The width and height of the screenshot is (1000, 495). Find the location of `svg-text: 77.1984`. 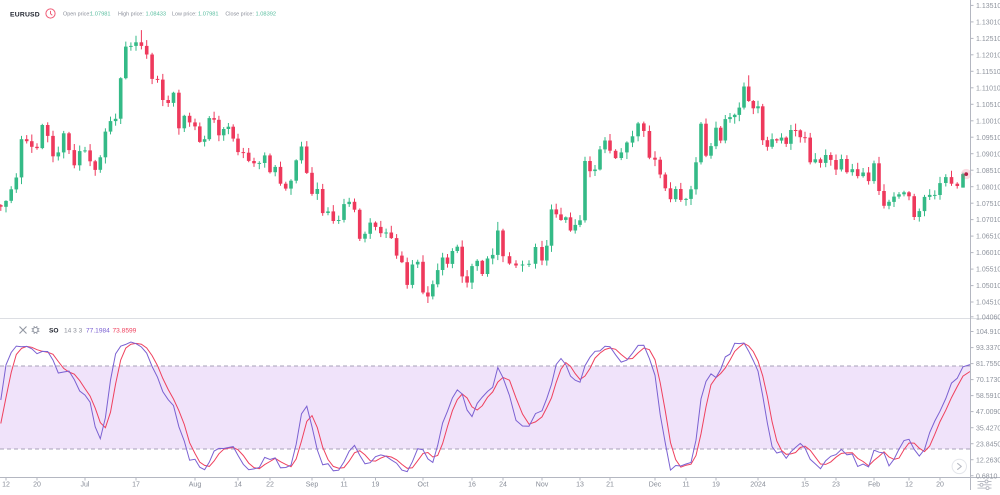

svg-text: 77.1984 is located at coordinates (98, 331).